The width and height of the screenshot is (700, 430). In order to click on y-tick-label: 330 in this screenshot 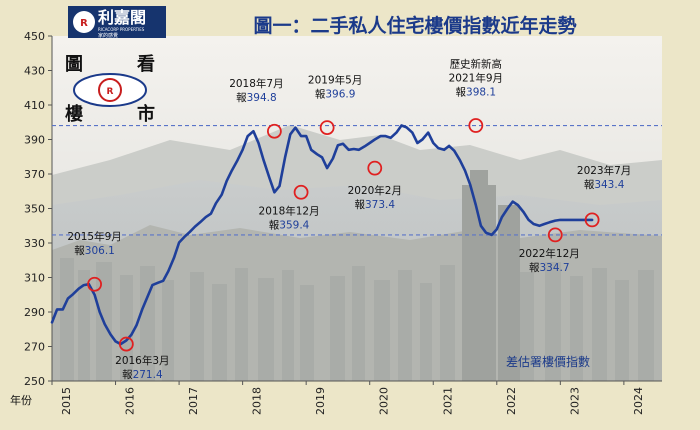, I will do `click(34, 243)`.